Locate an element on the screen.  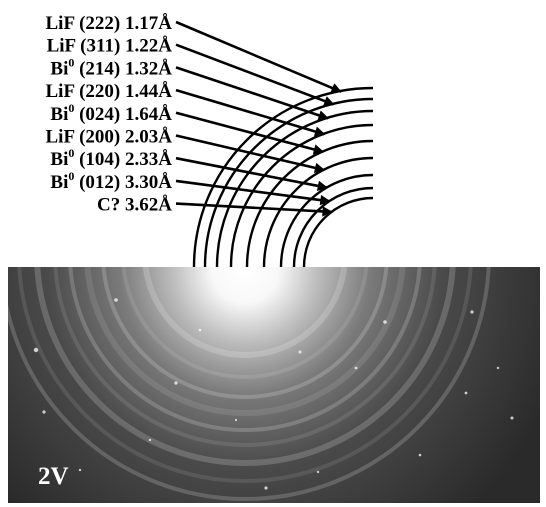
reflection-label: Bi0 (024) 1.64Å is located at coordinates (111, 113).